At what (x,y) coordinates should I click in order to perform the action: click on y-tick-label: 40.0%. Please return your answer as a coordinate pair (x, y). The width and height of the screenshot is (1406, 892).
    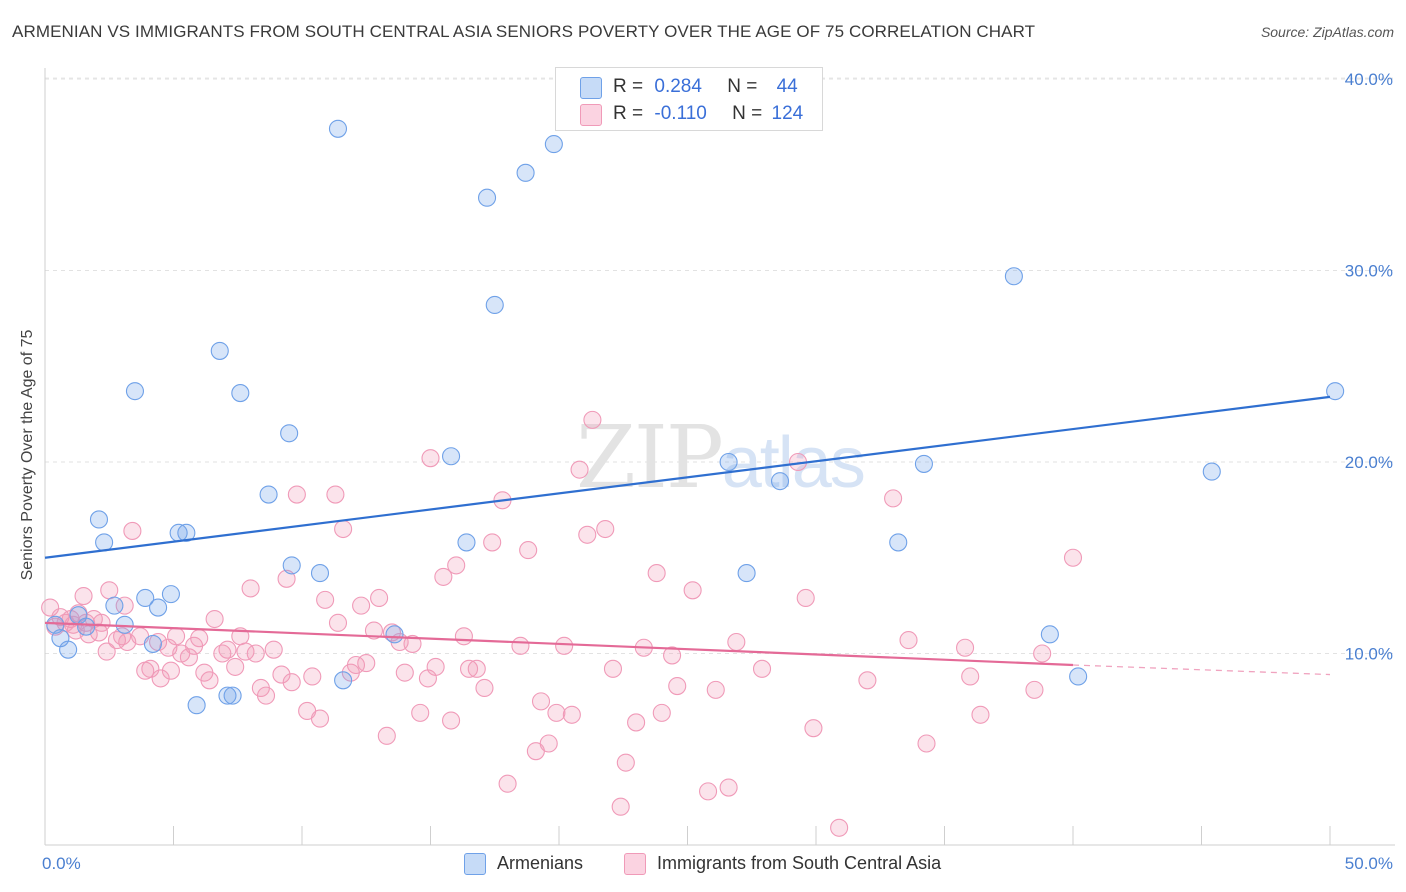
    Looking at the image, I should click on (1369, 79).